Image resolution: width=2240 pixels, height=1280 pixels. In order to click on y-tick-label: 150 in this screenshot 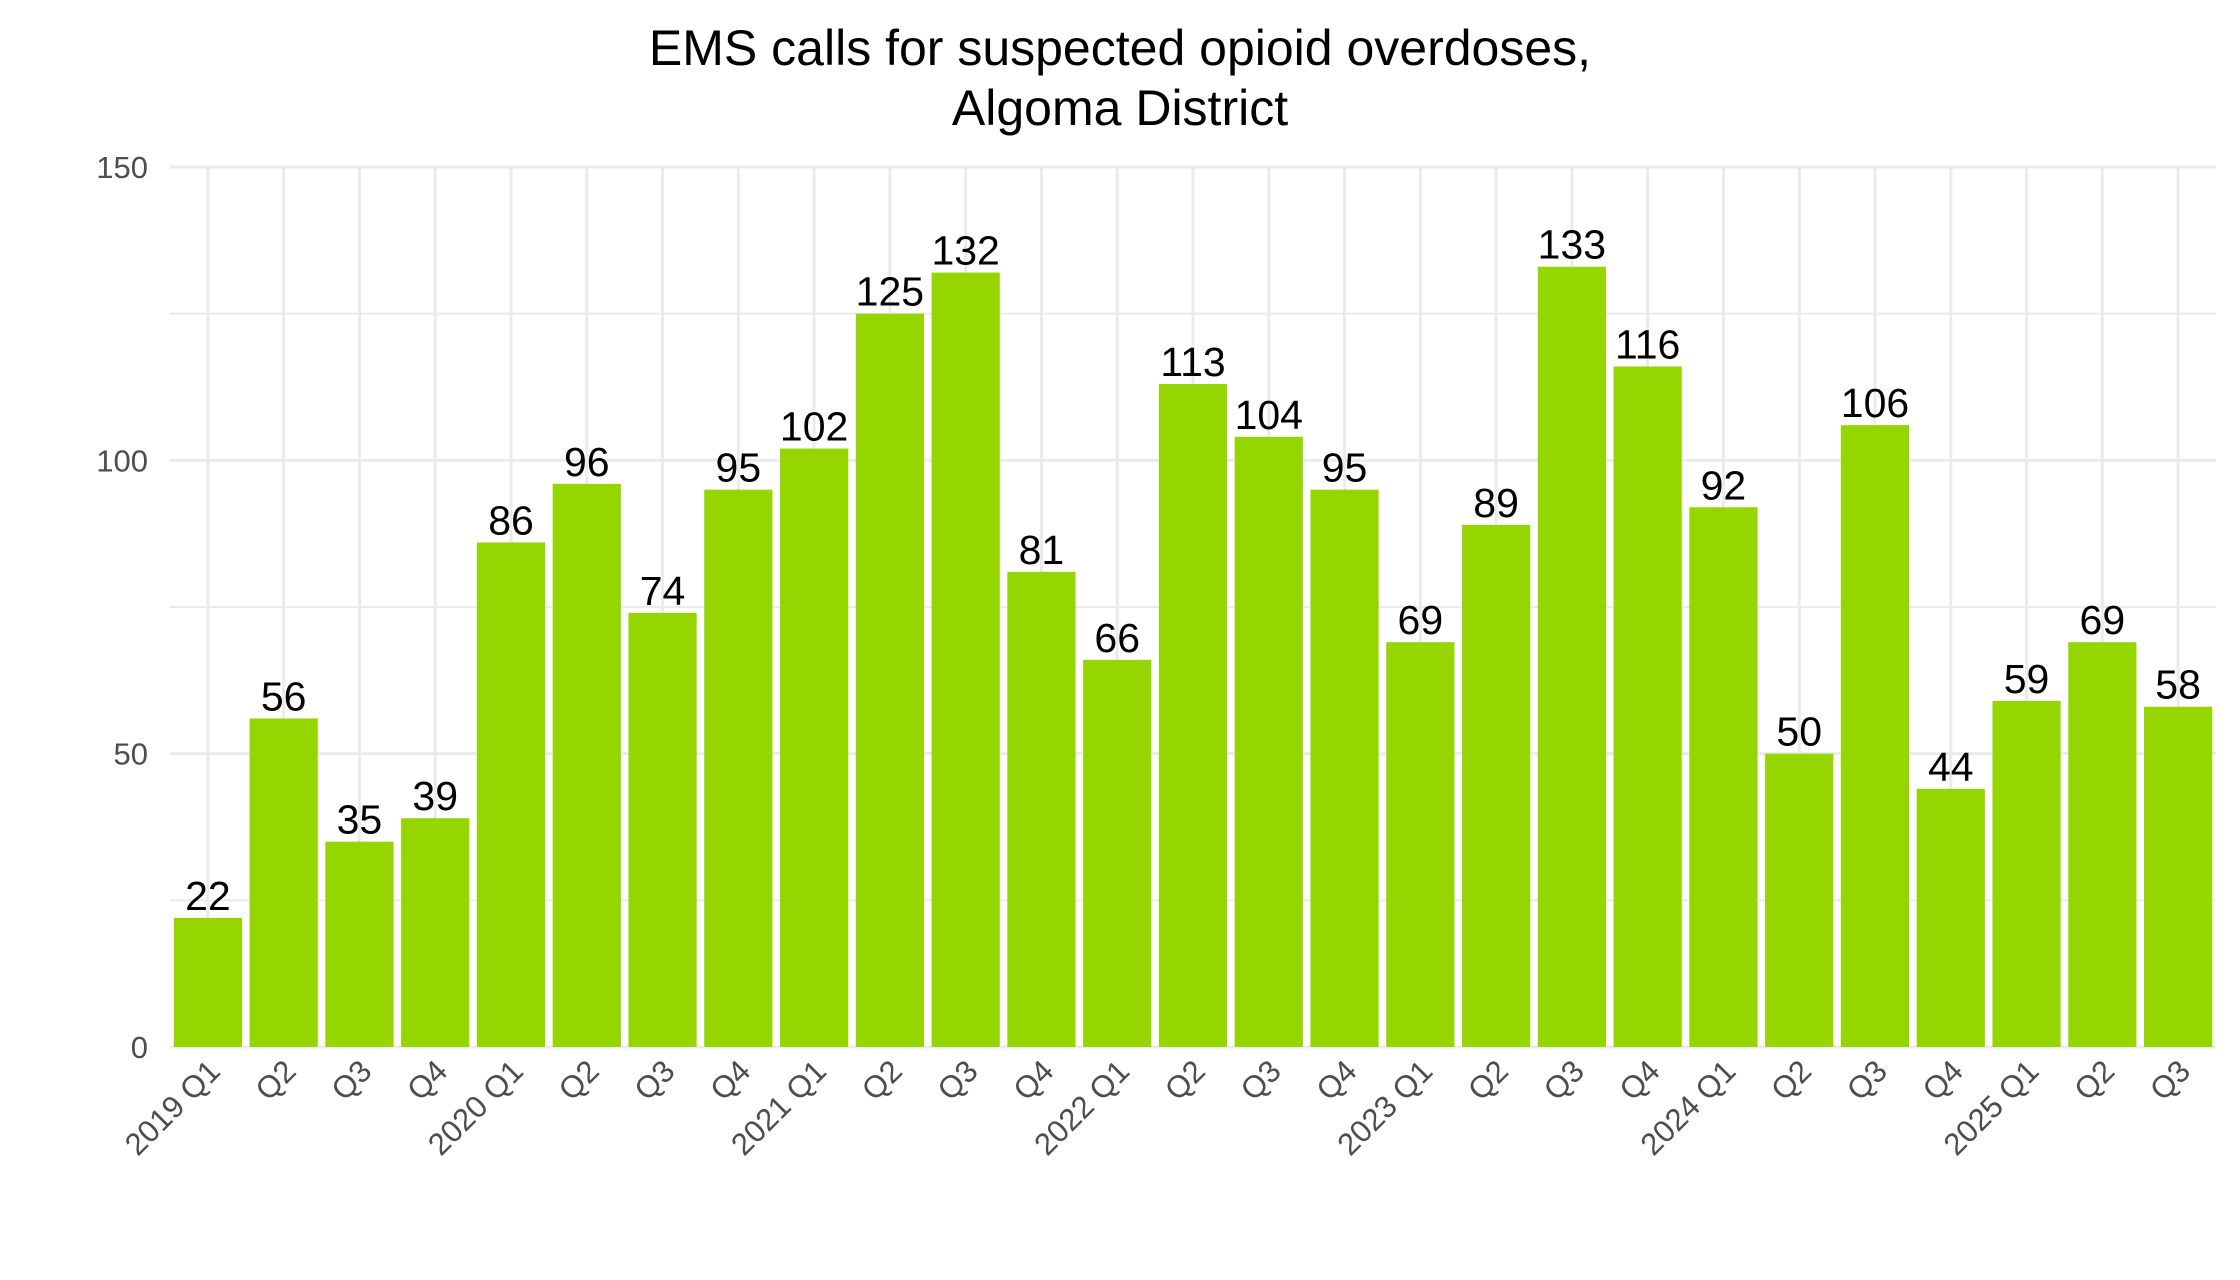, I will do `click(122, 167)`.